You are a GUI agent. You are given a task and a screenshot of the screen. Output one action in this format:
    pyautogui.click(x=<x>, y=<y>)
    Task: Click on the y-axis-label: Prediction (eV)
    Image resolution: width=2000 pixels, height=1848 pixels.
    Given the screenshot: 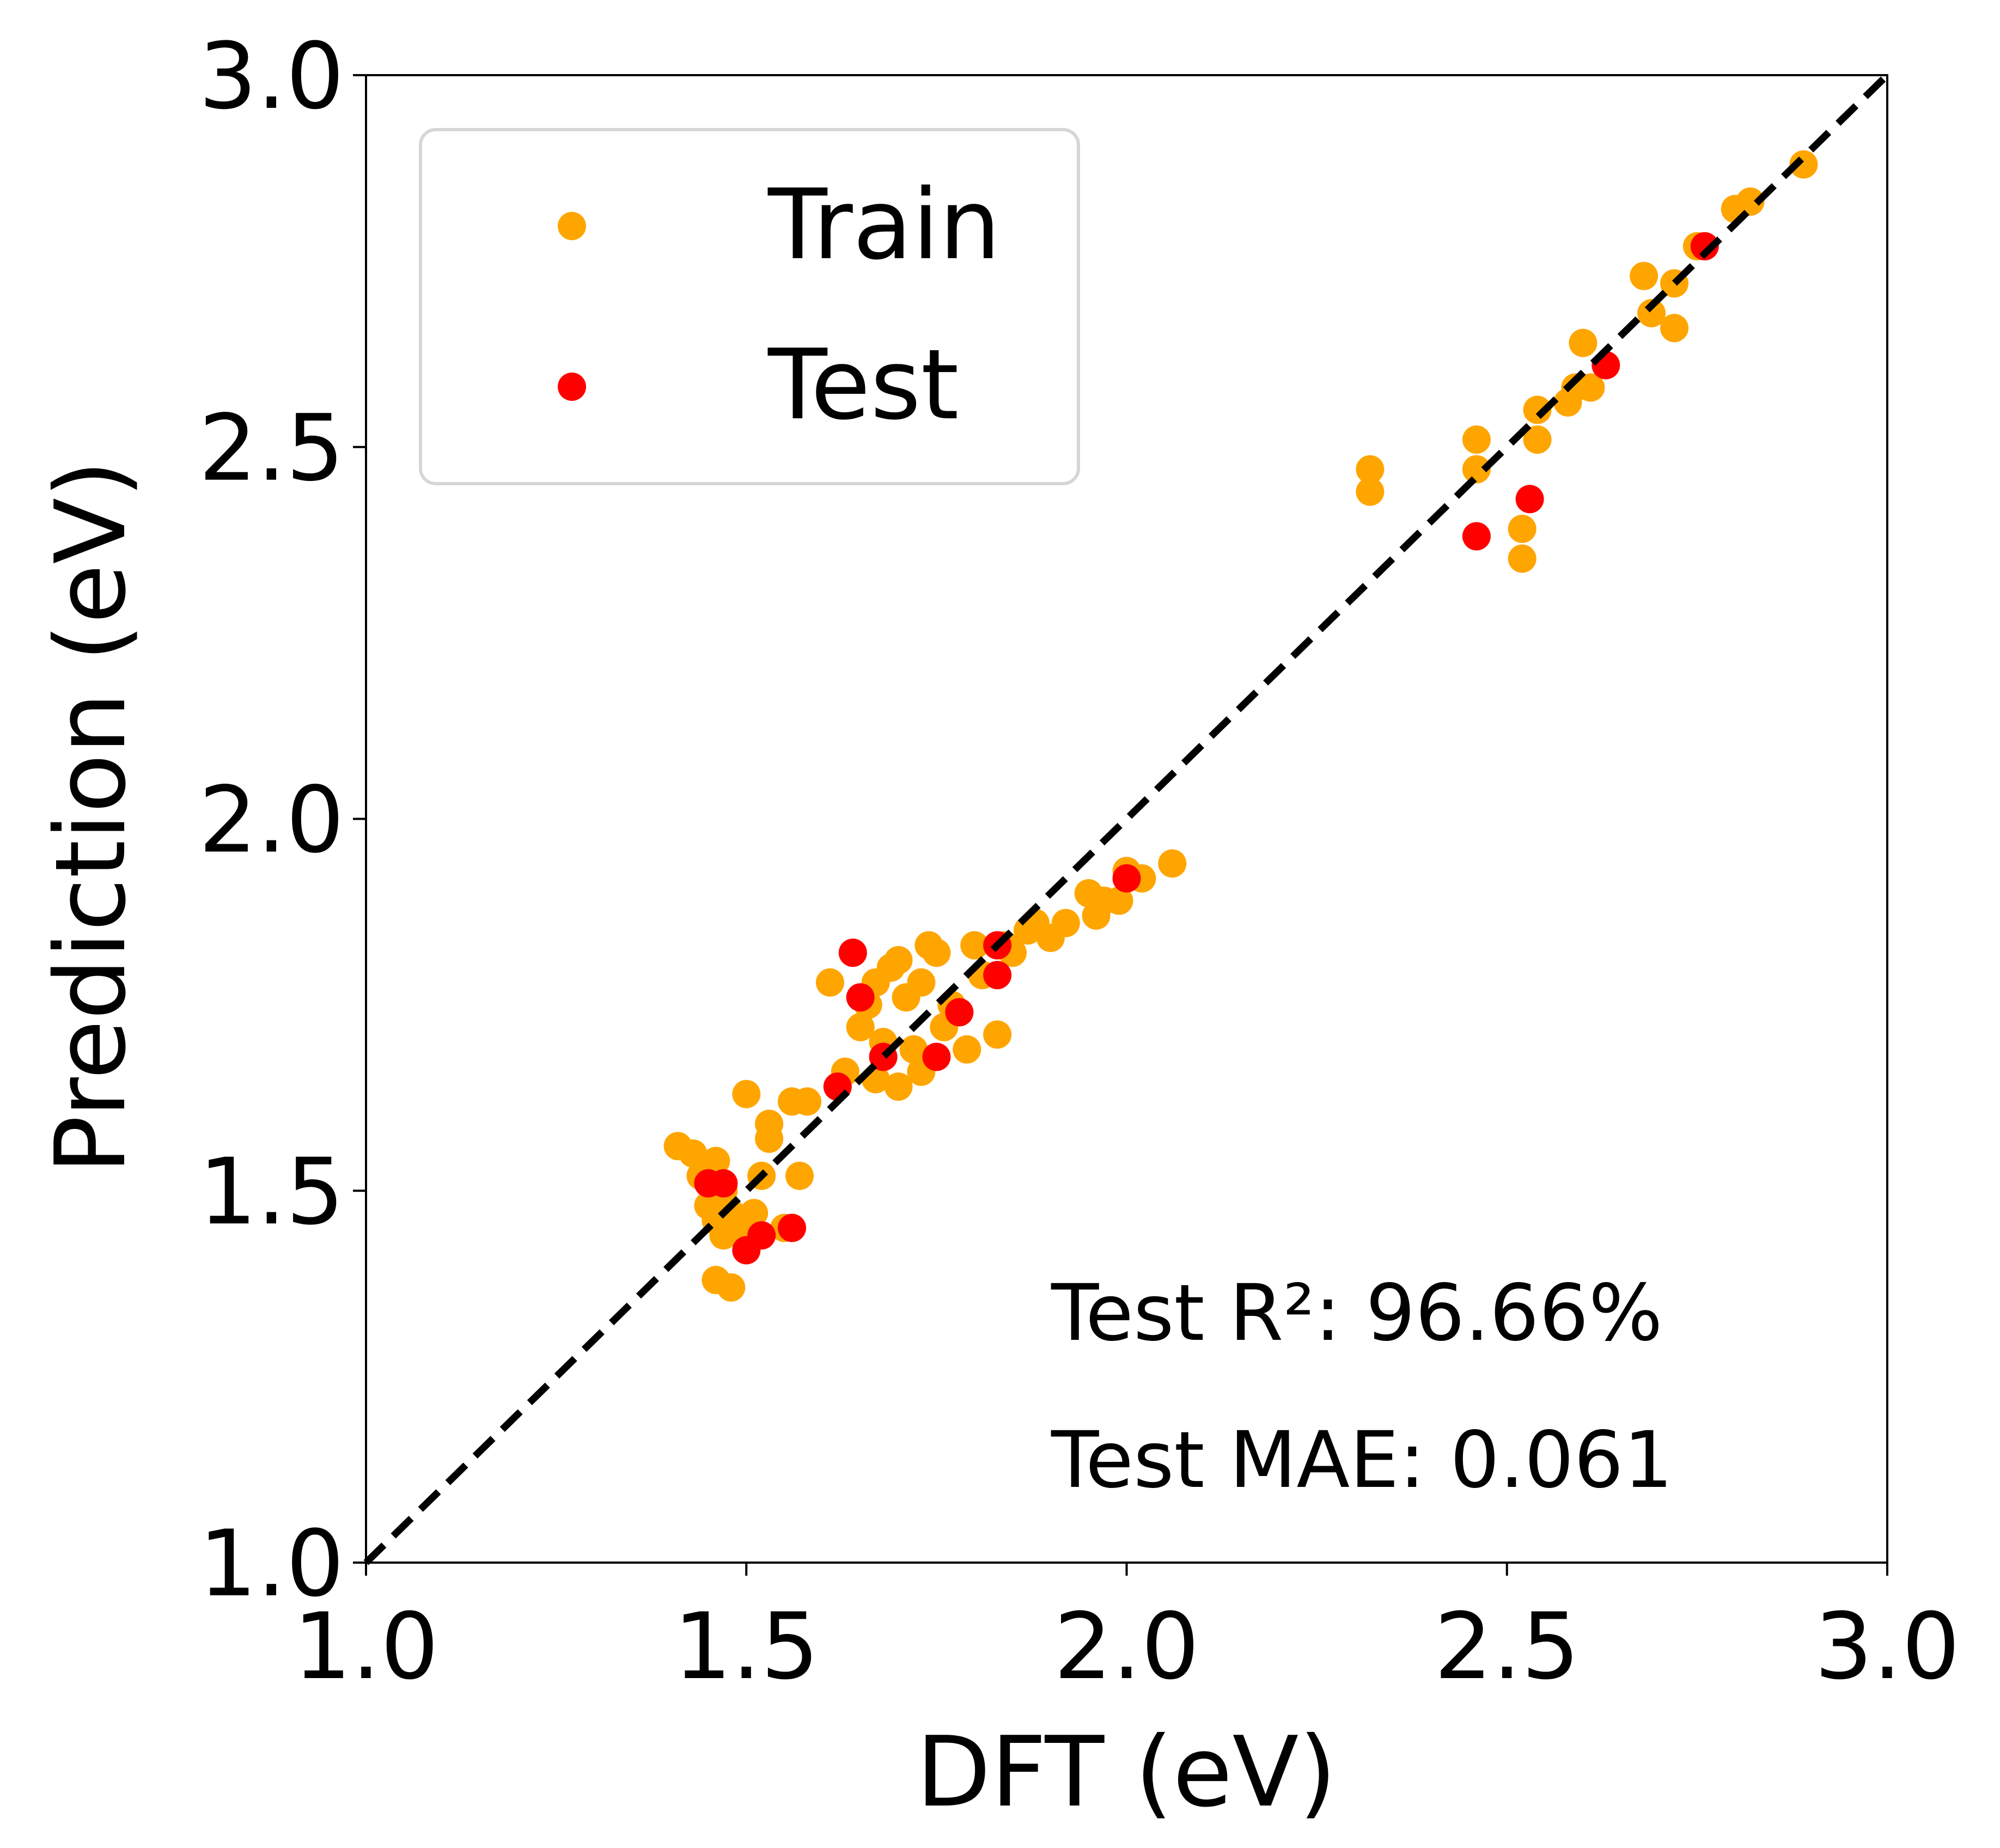 What is the action you would take?
    pyautogui.click(x=90, y=817)
    